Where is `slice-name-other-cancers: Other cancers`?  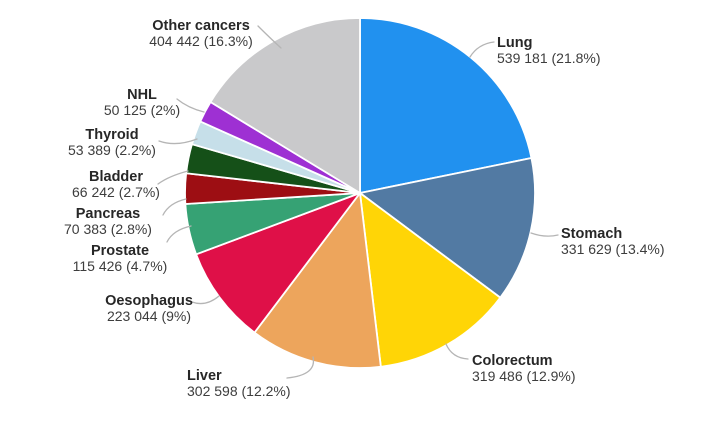 slice-name-other-cancers: Other cancers is located at coordinates (201, 26).